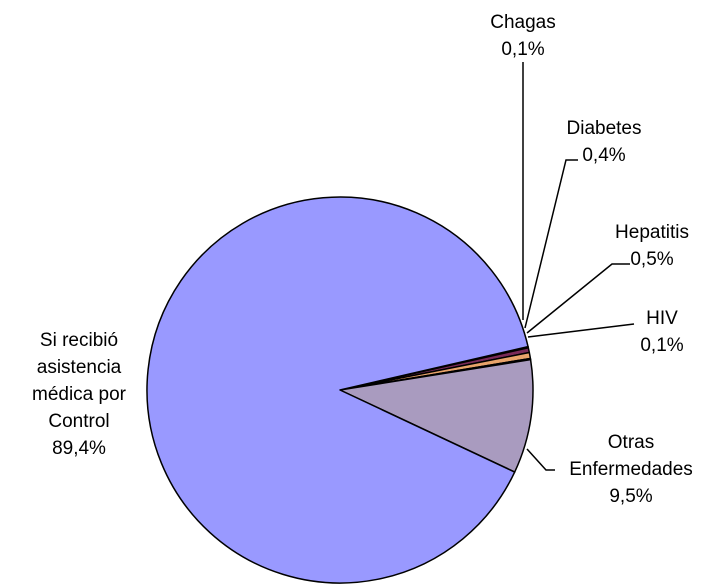  Describe the element at coordinates (661, 332) in the screenshot. I see `slice-label-3: HIV 0,1%` at that location.